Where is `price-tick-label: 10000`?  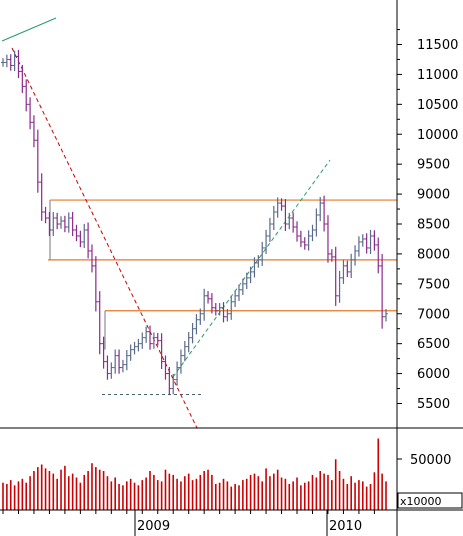 price-tick-label: 10000 is located at coordinates (437, 135).